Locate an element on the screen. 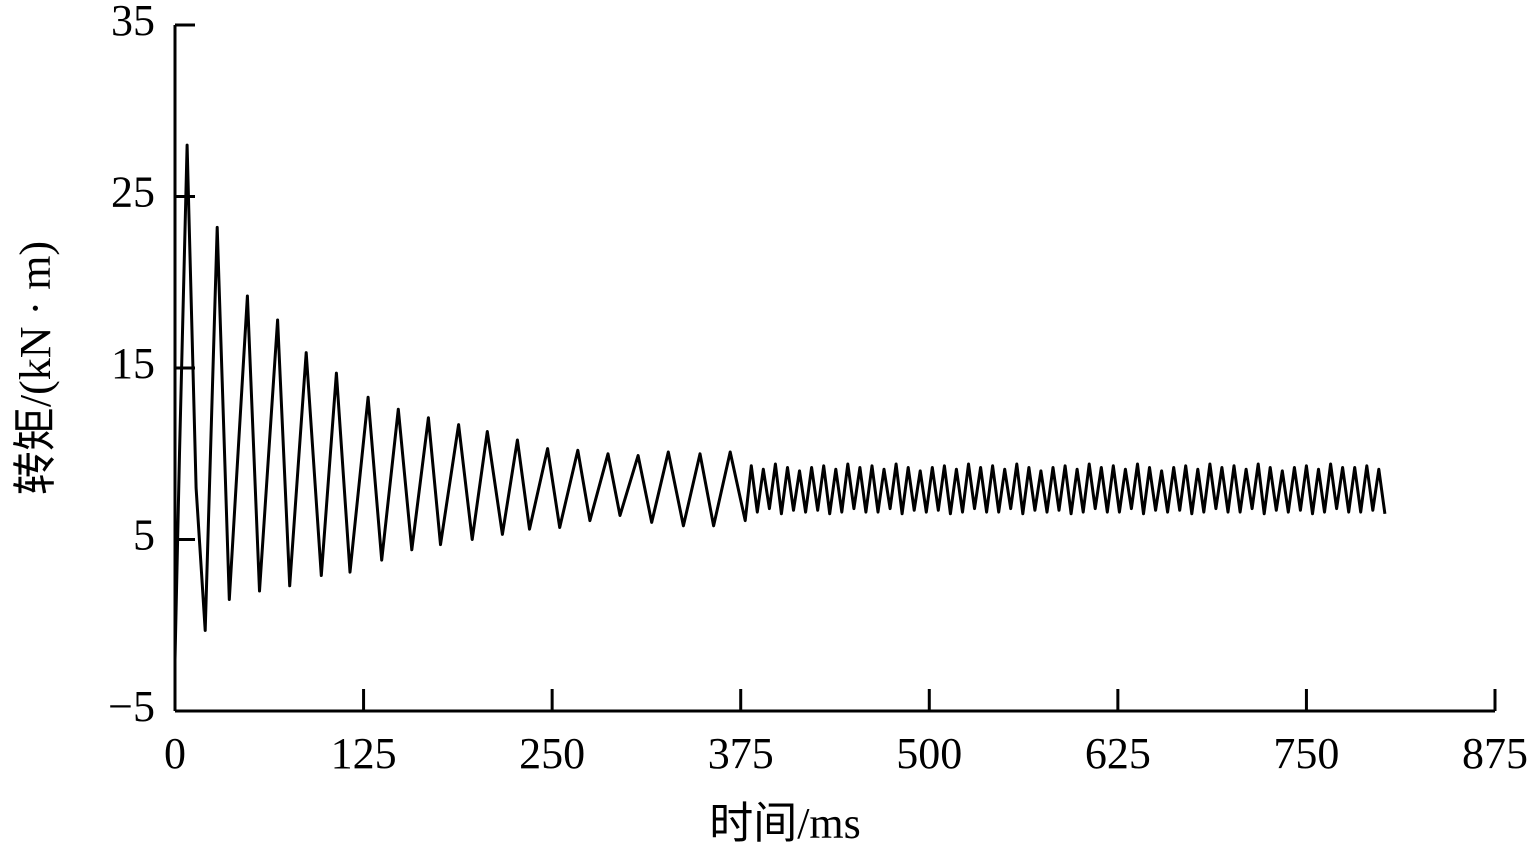  x-axis-label: 时间/ms is located at coordinates (785, 823).